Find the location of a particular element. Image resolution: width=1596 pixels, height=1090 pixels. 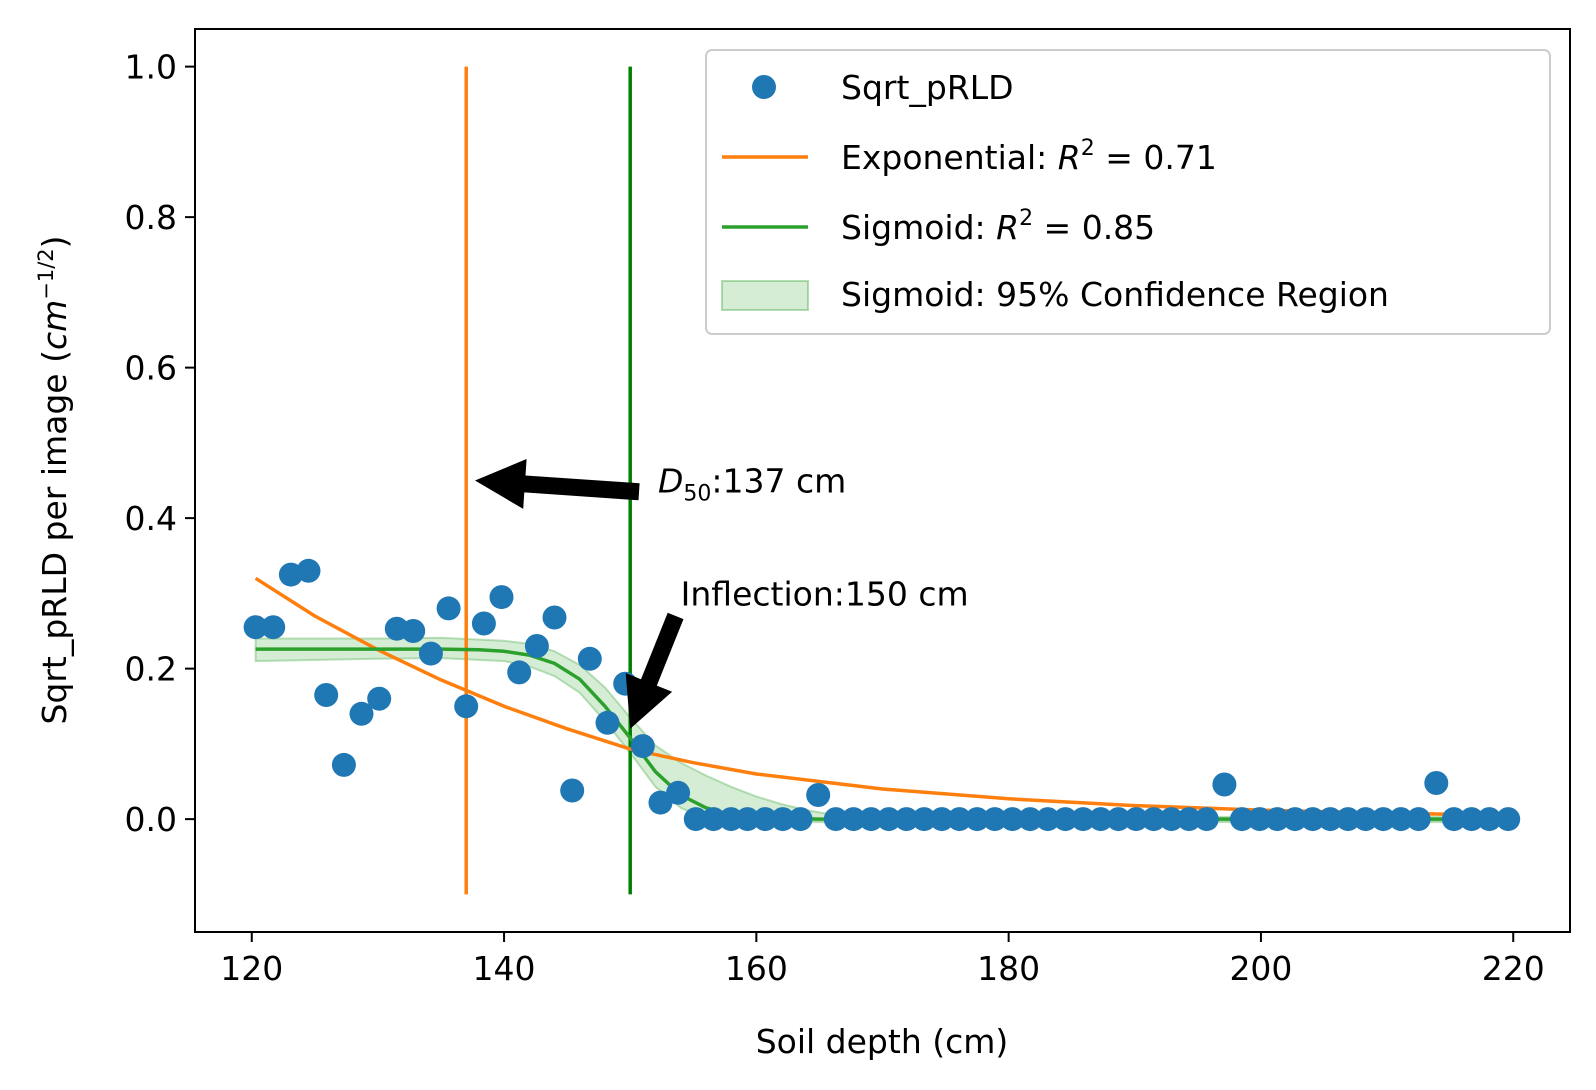

legend-sig-sup: 2 is located at coordinates (1026, 218).